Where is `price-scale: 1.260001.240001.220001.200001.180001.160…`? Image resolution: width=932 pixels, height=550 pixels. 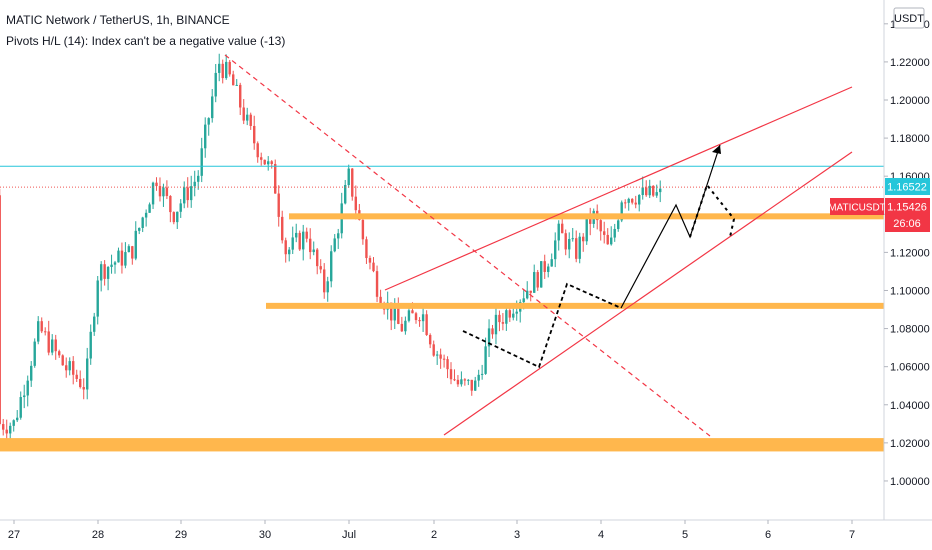 price-scale: 1.260001.240001.220001.200001.180001.160… is located at coordinates (907, 260).